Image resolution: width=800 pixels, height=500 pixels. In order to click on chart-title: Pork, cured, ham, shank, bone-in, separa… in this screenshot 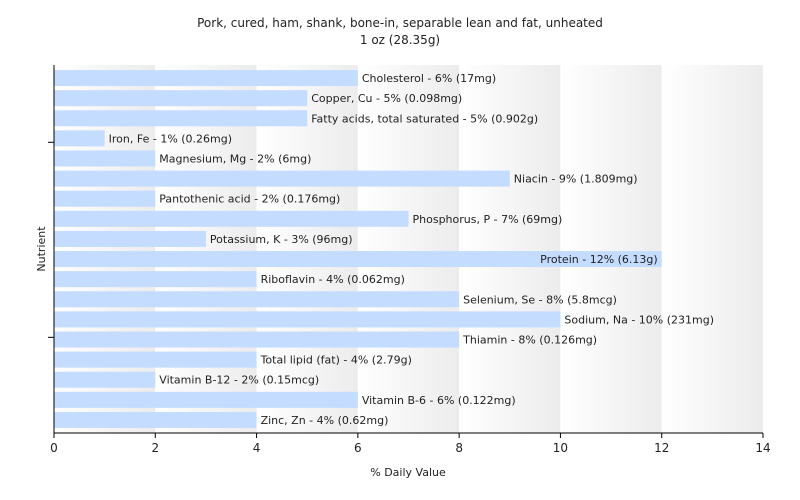, I will do `click(400, 23)`.